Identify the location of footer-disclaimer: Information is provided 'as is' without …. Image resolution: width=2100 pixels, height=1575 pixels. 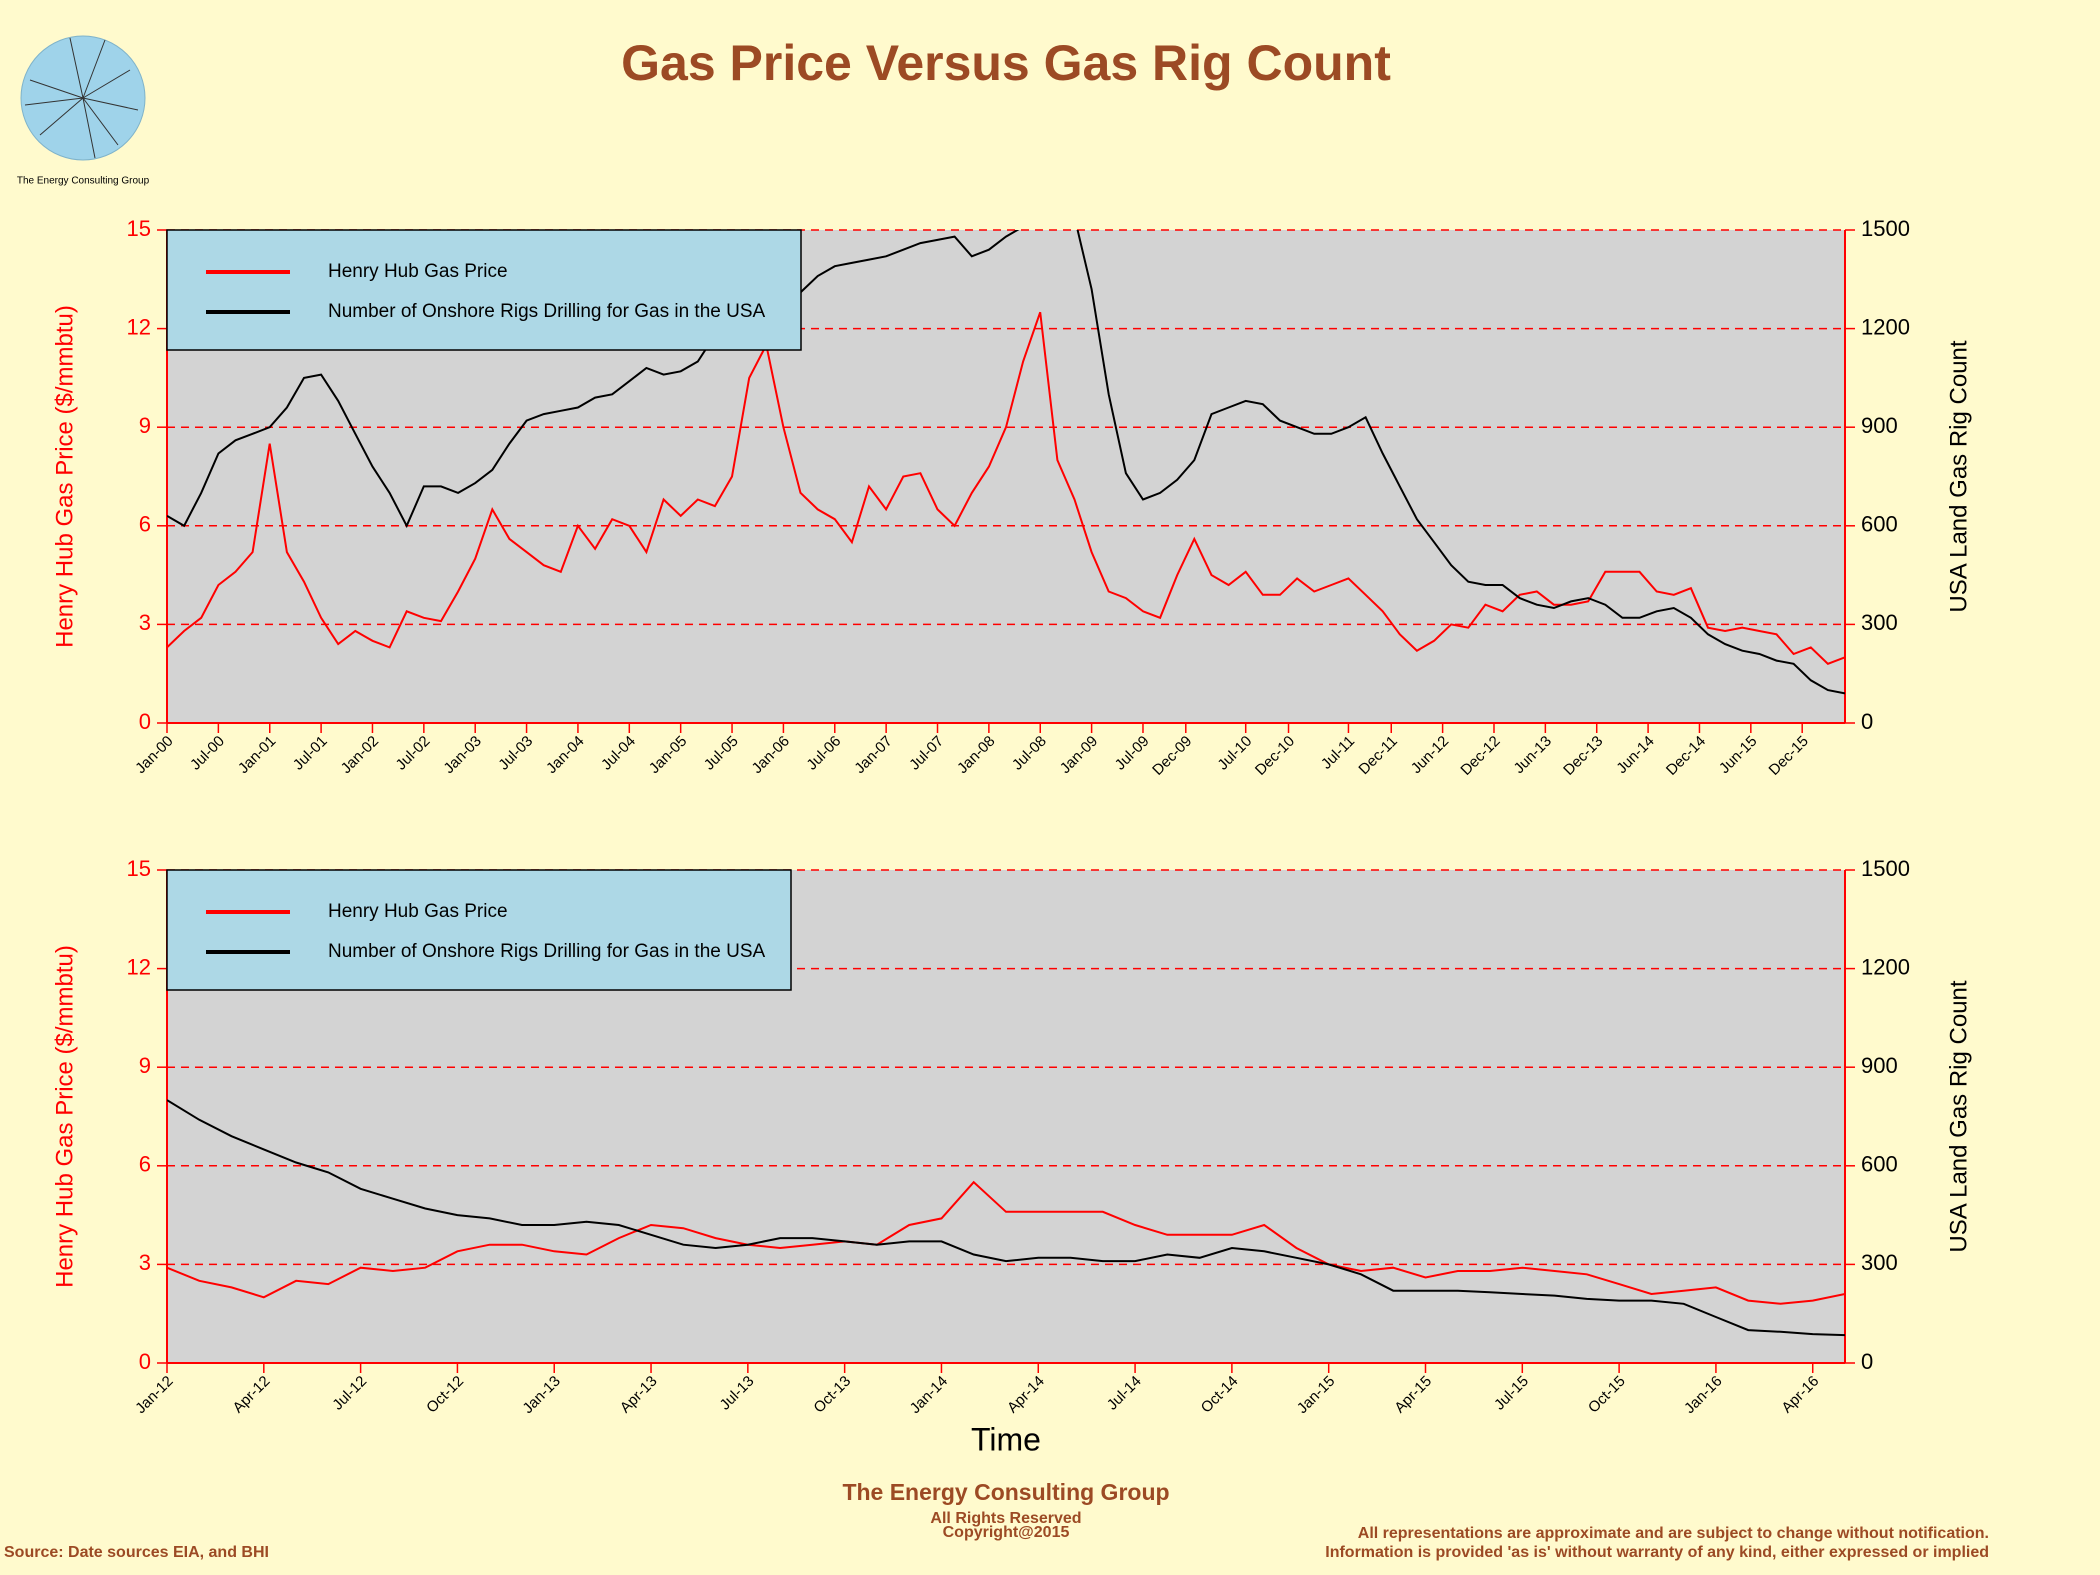
(1657, 1552).